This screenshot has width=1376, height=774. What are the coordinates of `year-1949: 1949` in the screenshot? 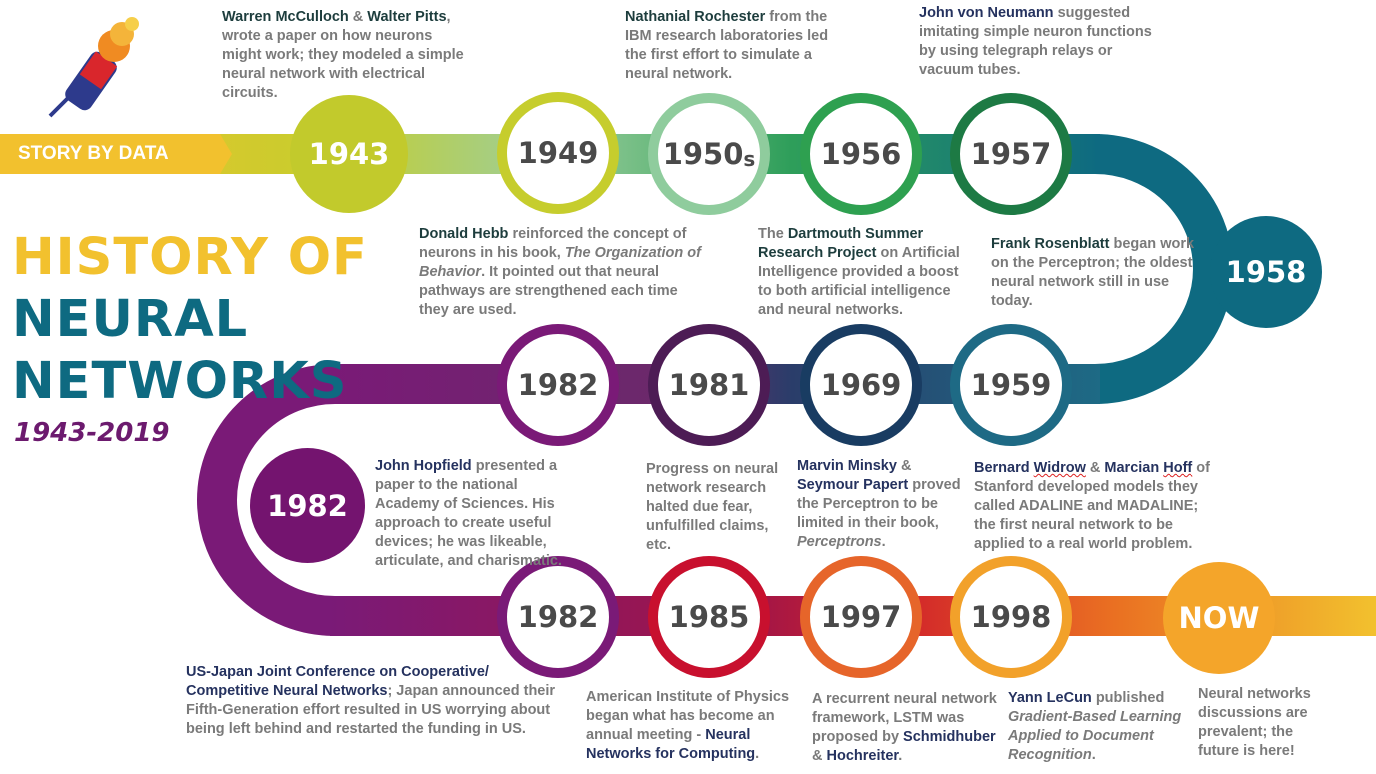 It's located at (558, 153).